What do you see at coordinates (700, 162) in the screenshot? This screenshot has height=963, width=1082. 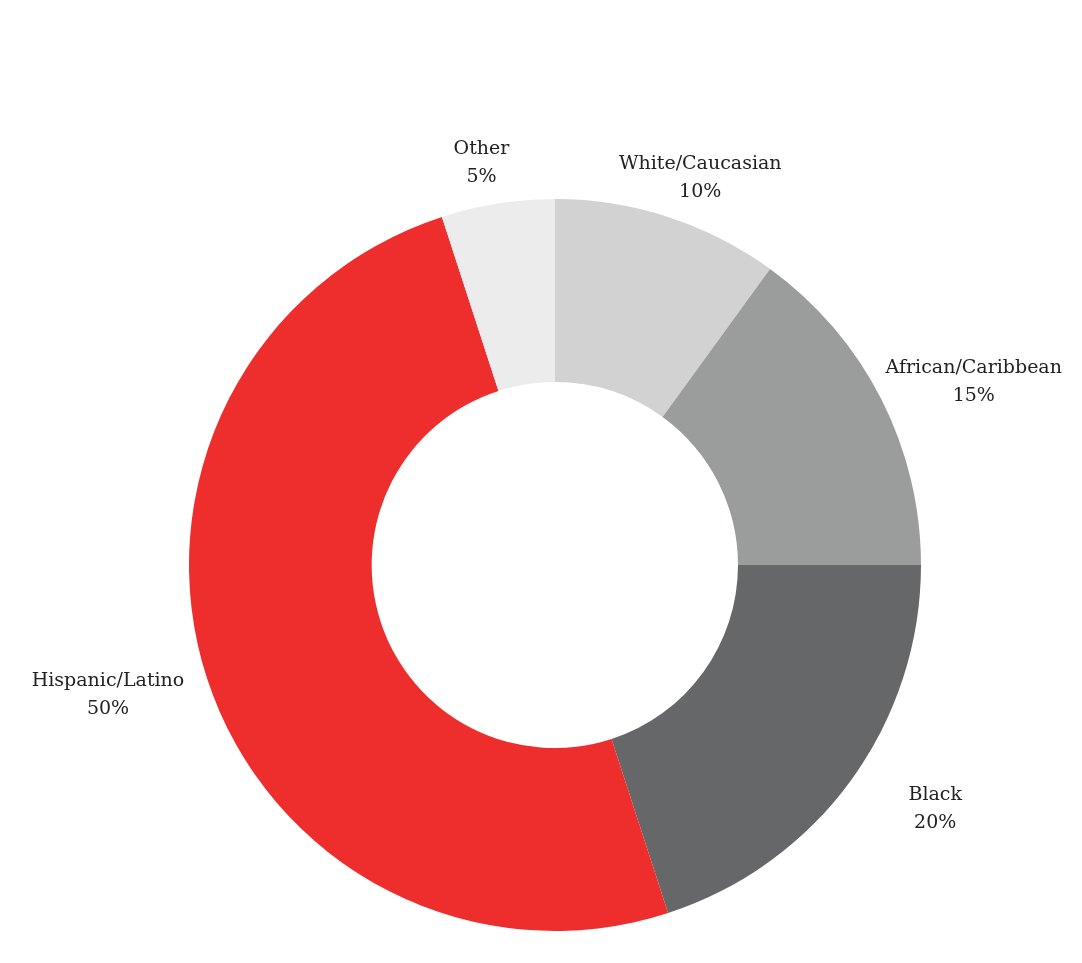 I see `slice-label: White/Caucasian` at bounding box center [700, 162].